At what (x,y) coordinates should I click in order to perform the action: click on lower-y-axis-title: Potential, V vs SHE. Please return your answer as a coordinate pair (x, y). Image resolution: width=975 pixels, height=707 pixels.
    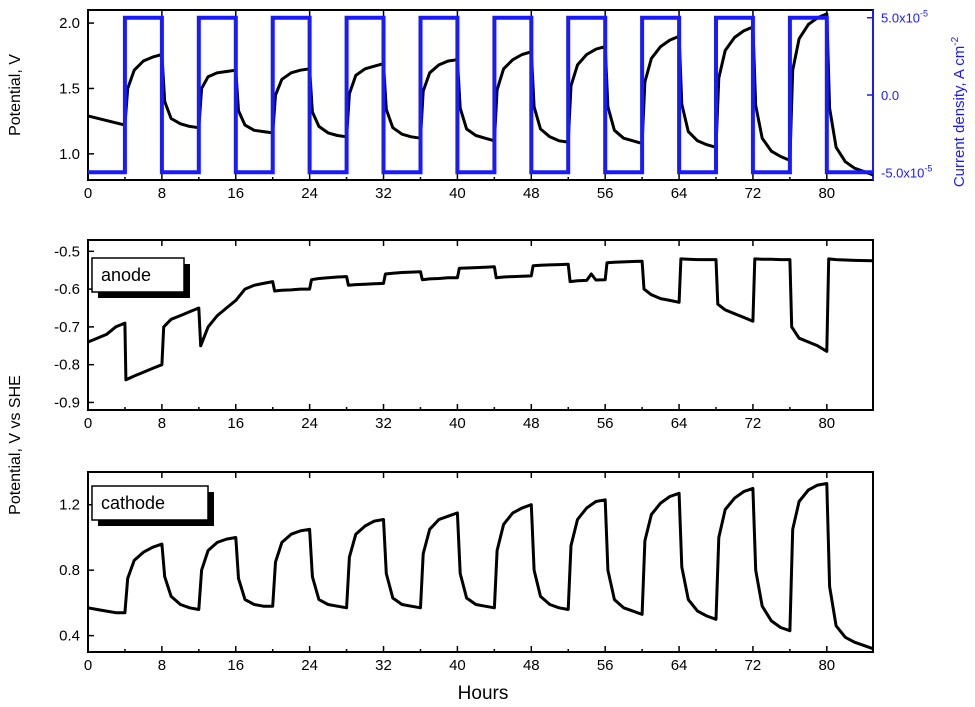
    Looking at the image, I should click on (15, 445).